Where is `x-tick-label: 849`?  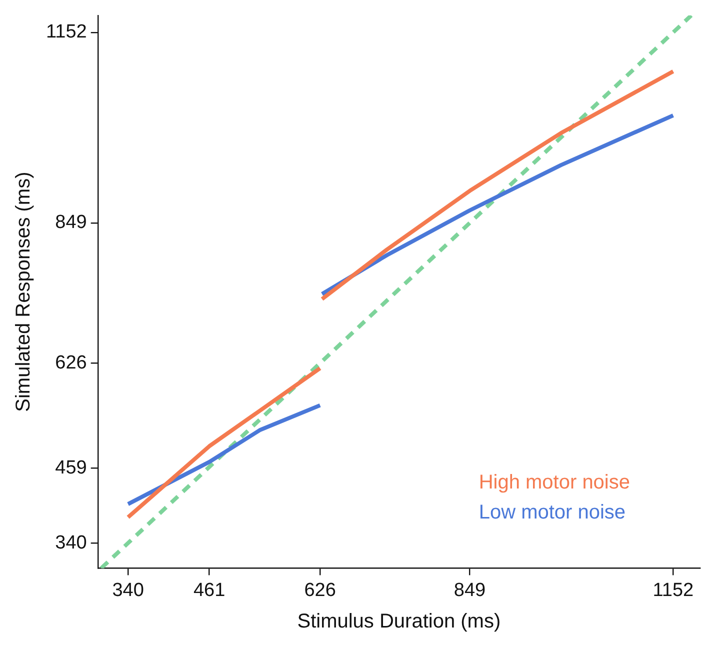
x-tick-label: 849 is located at coordinates (470, 590).